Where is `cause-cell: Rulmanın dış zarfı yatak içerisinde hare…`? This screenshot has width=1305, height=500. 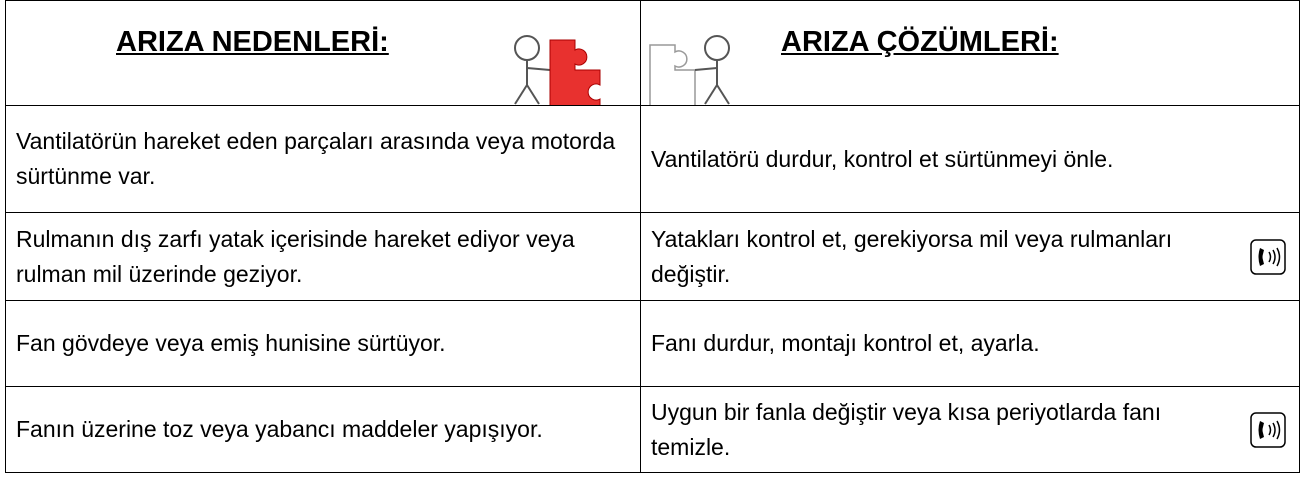 cause-cell: Rulmanın dış zarfı yatak içerisinde hare… is located at coordinates (323, 256).